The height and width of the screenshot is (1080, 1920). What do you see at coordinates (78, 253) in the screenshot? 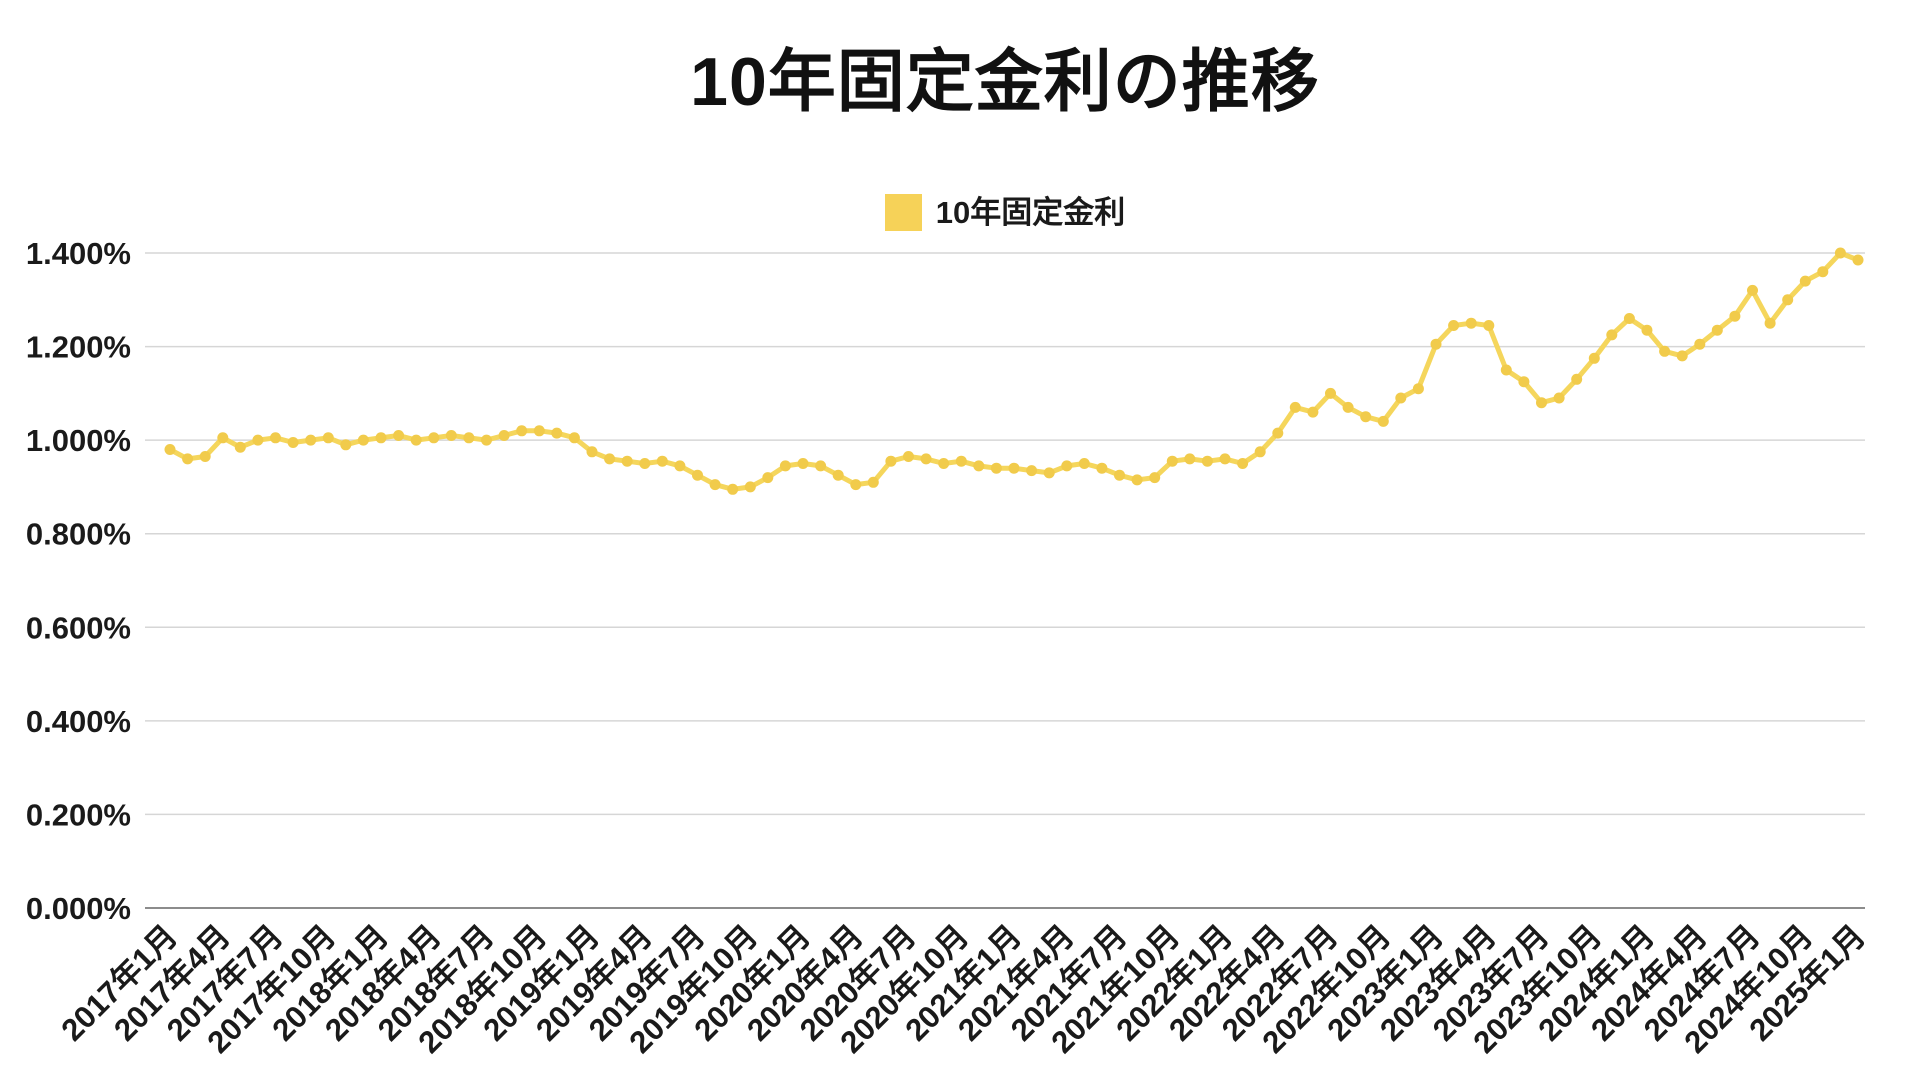
I see `y-axis-tick-label: 1.400%` at bounding box center [78, 253].